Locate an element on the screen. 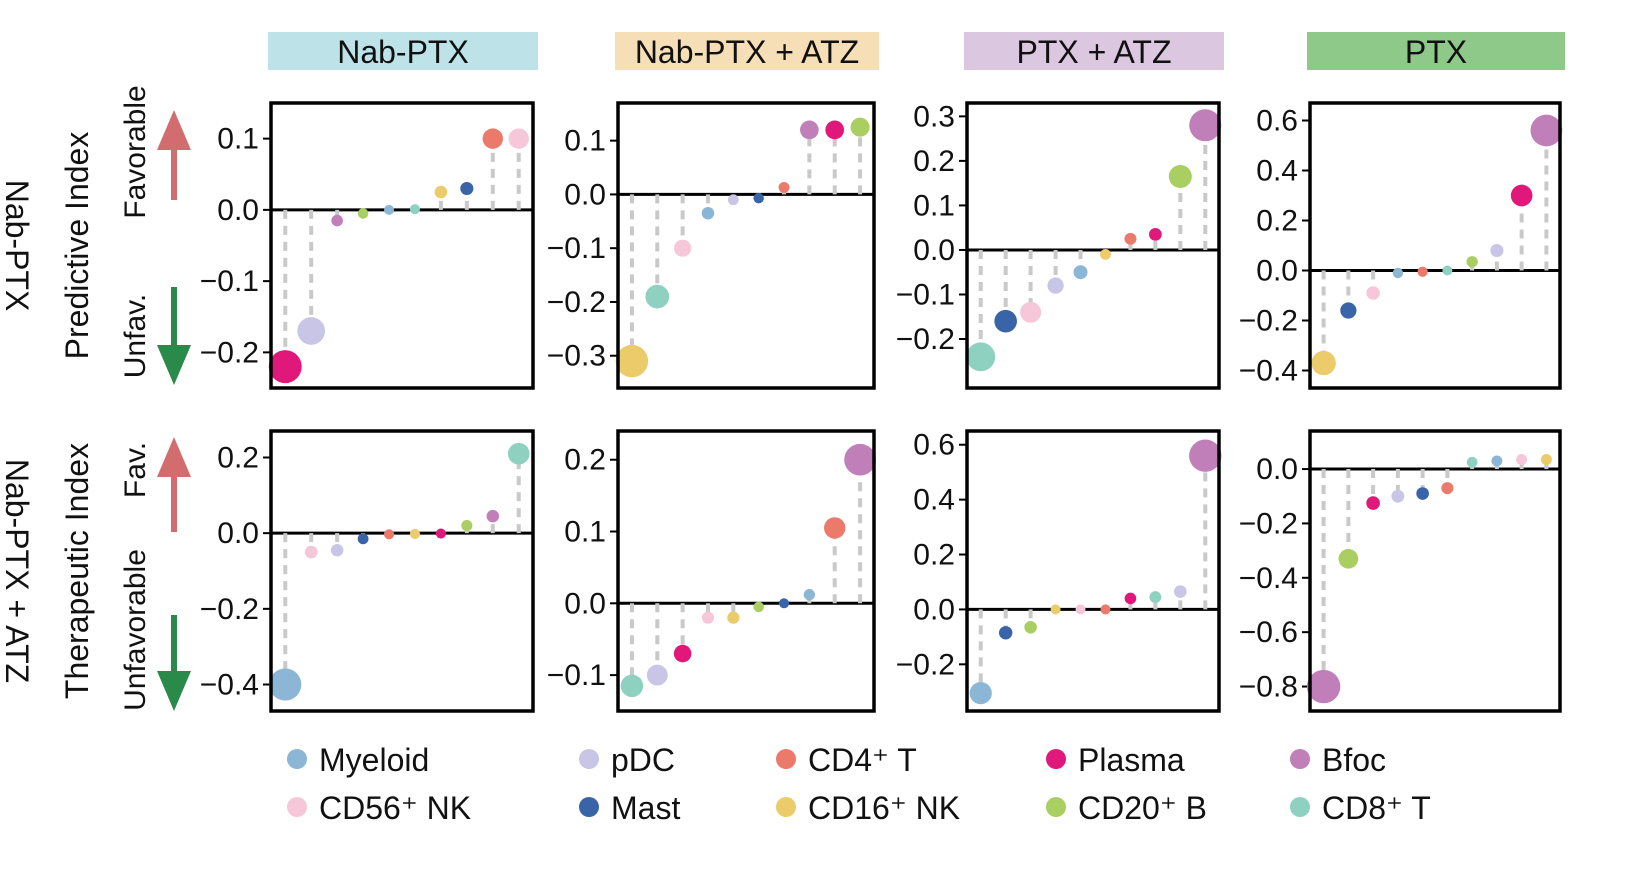 The height and width of the screenshot is (874, 1633). row-outer-label-1: Nab-PTX is located at coordinates (17, 246).